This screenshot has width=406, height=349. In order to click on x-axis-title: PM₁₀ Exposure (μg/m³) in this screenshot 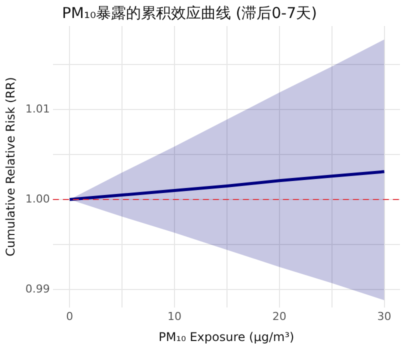, I will do `click(226, 337)`.